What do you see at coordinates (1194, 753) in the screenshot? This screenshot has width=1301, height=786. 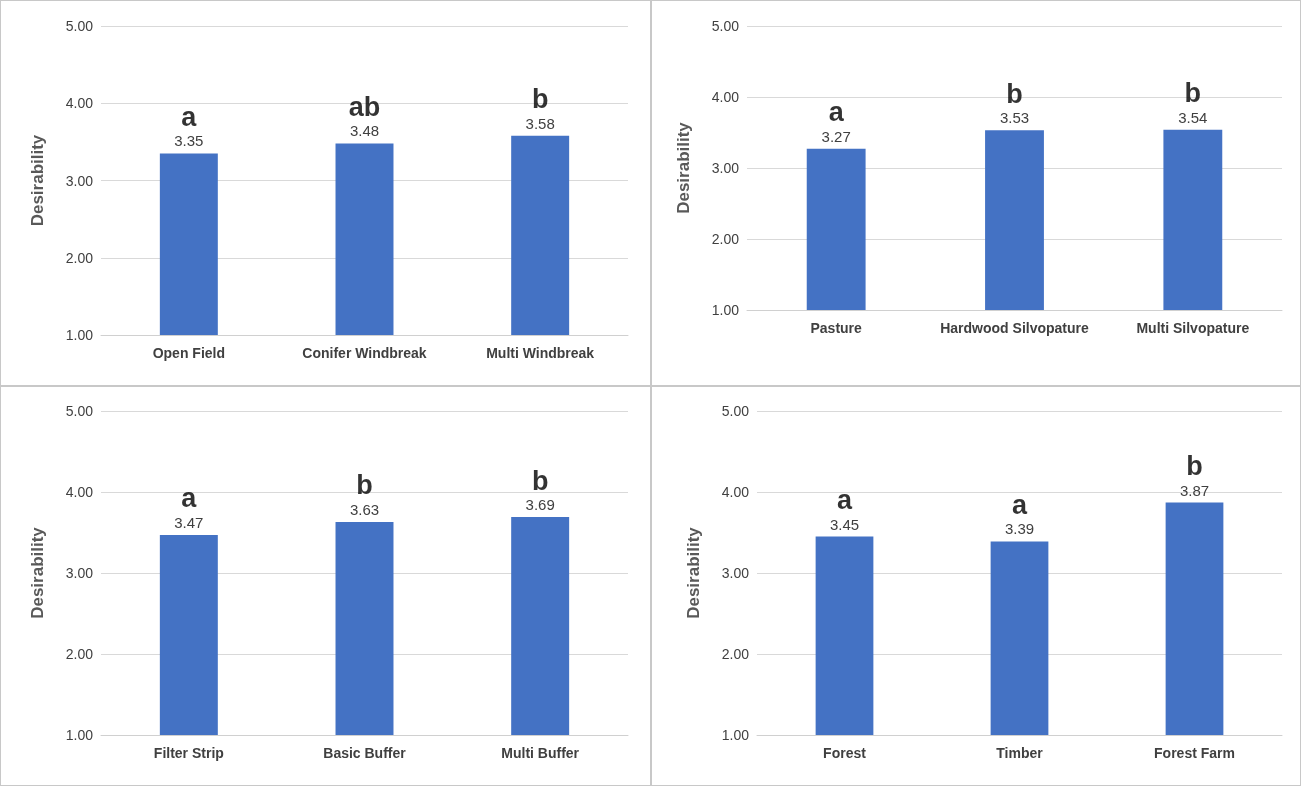 I see `x-tick-label: Forest Farm` at bounding box center [1194, 753].